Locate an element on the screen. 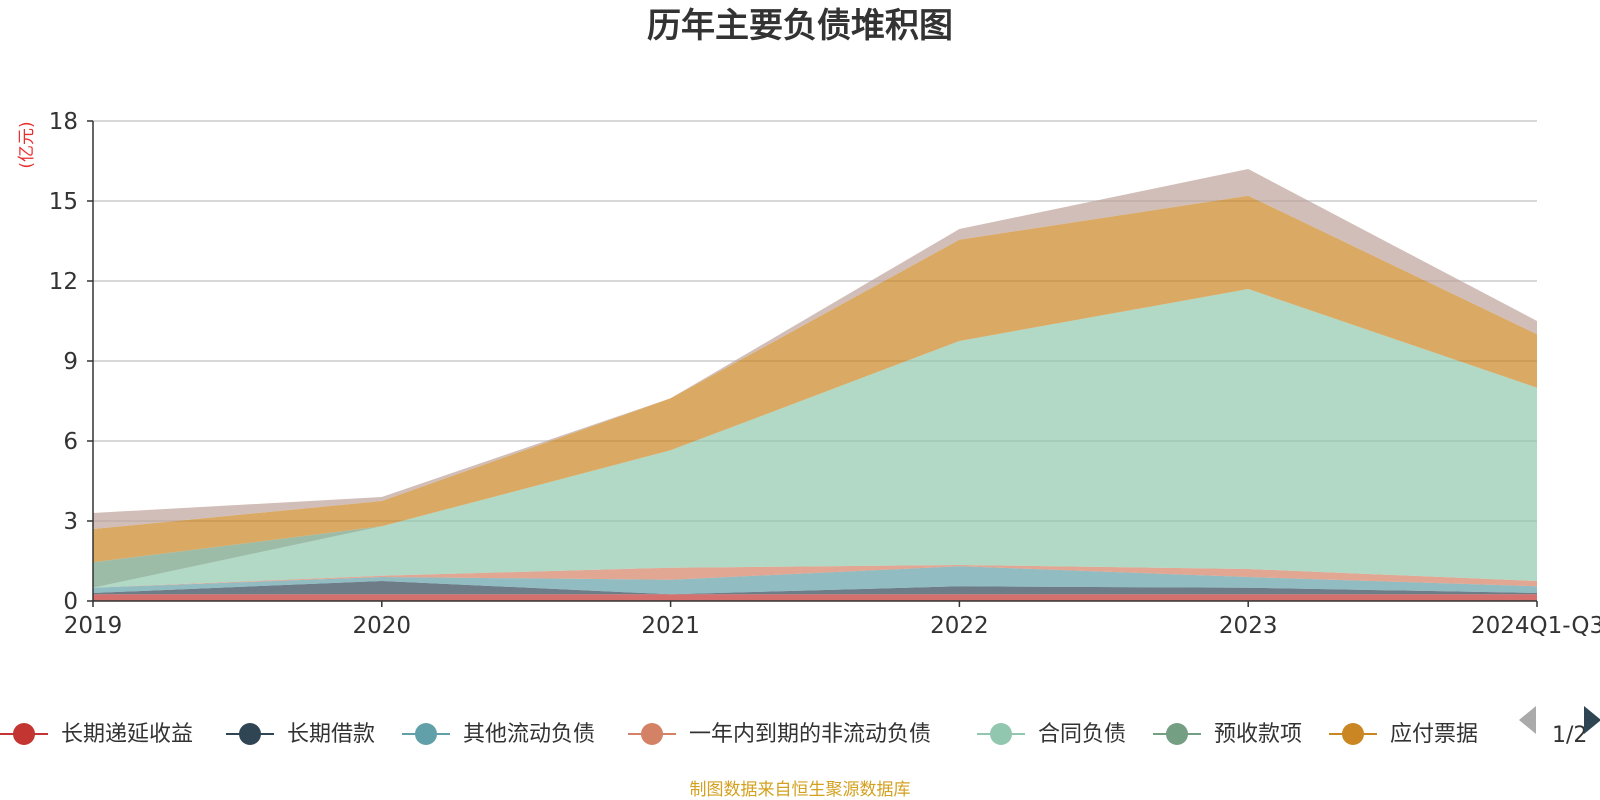  legend-label: 预收款项 is located at coordinates (1258, 734).